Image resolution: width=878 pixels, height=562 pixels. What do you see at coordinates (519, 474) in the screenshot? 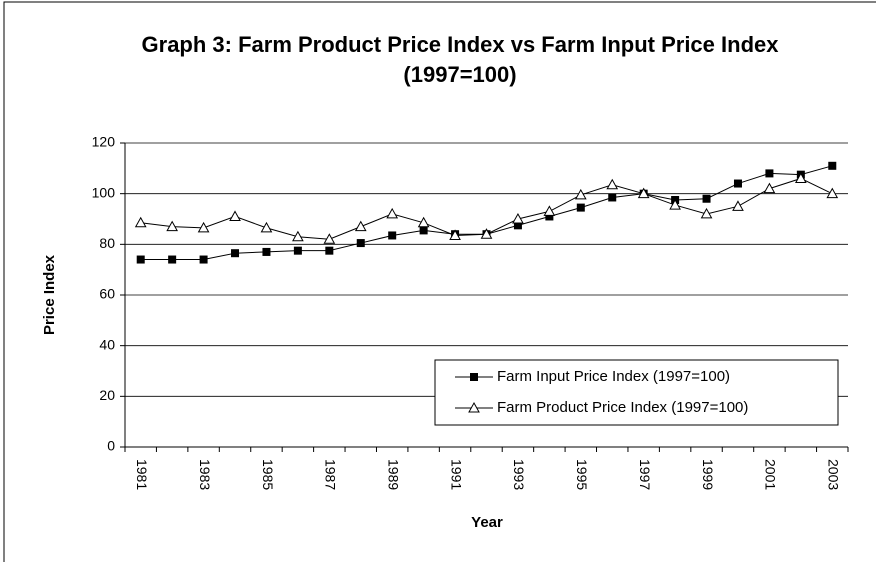
I see `x-tick-label: 1993` at bounding box center [519, 474].